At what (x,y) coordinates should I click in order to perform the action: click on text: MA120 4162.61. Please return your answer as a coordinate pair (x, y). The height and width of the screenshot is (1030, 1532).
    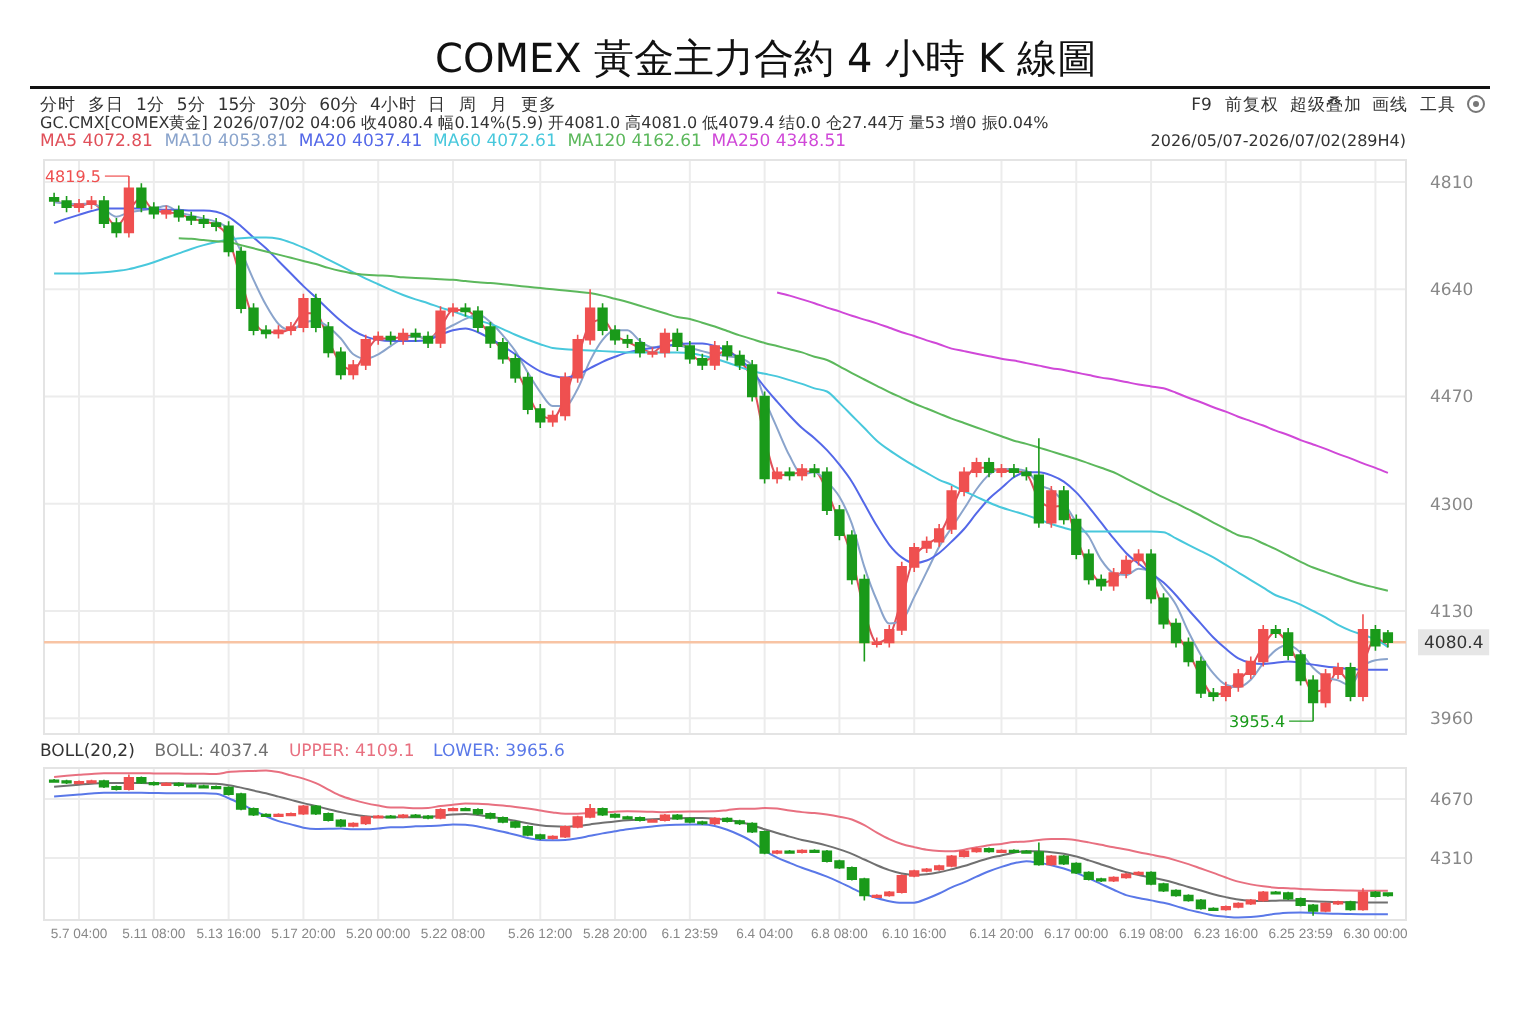
    Looking at the image, I should click on (634, 142).